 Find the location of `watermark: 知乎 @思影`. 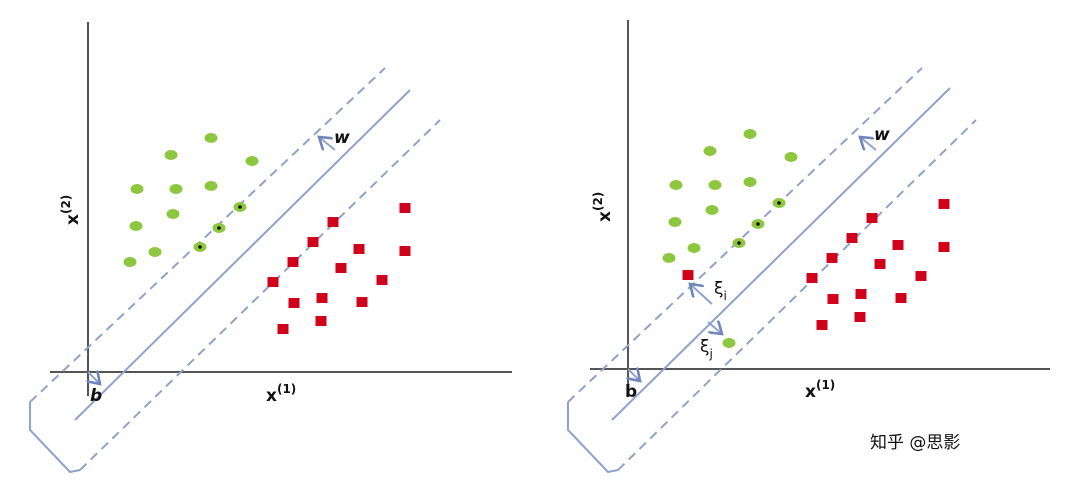

watermark: 知乎 @思影 is located at coordinates (915, 443).